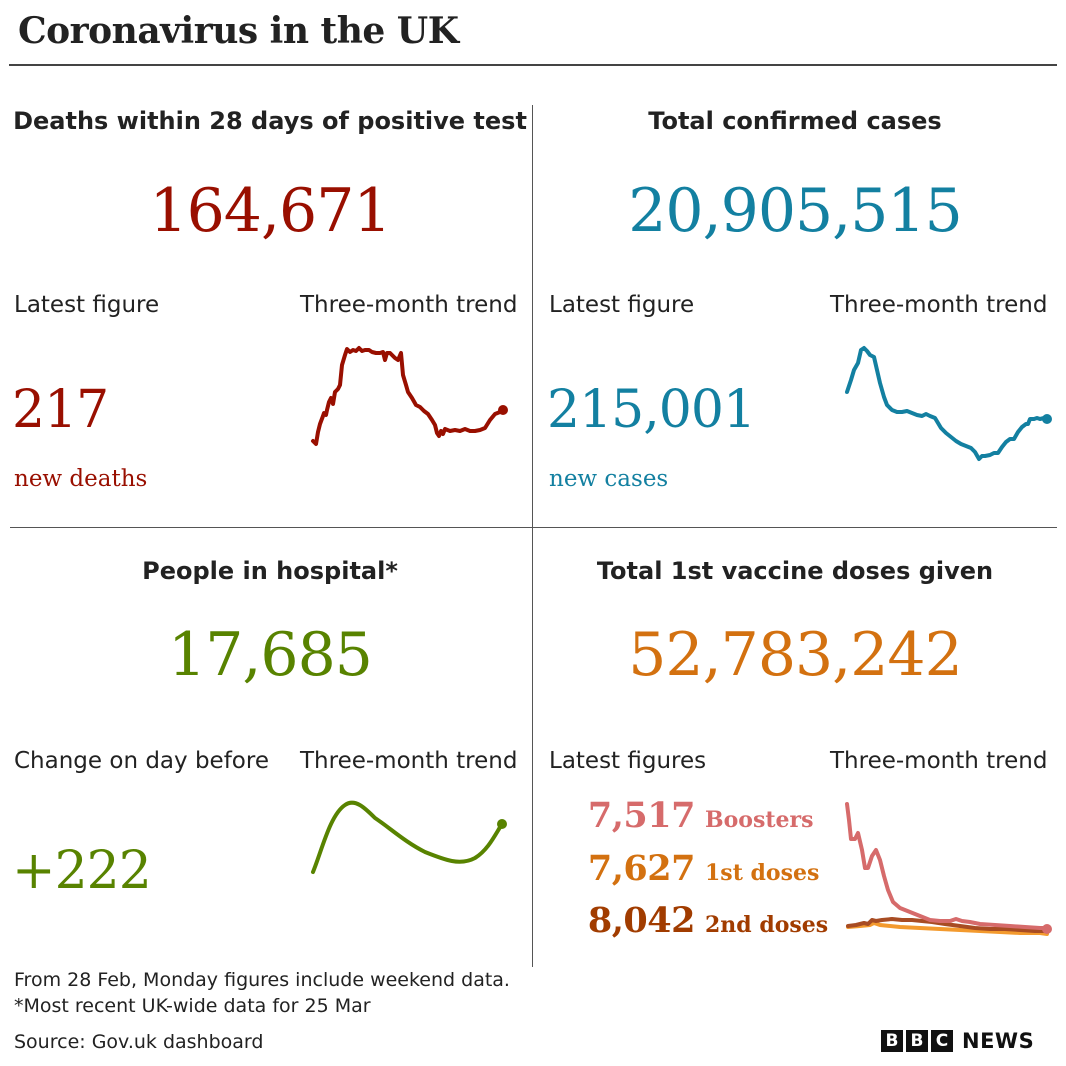 The image size is (1066, 1066). What do you see at coordinates (651, 410) in the screenshot?
I see `cases-latest-value: 215,001` at bounding box center [651, 410].